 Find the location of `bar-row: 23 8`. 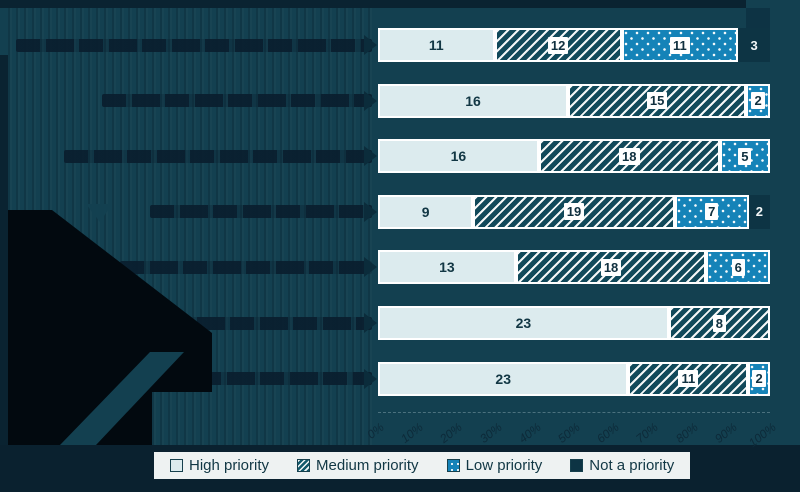

bar-row: 23 8 is located at coordinates (567, 323).